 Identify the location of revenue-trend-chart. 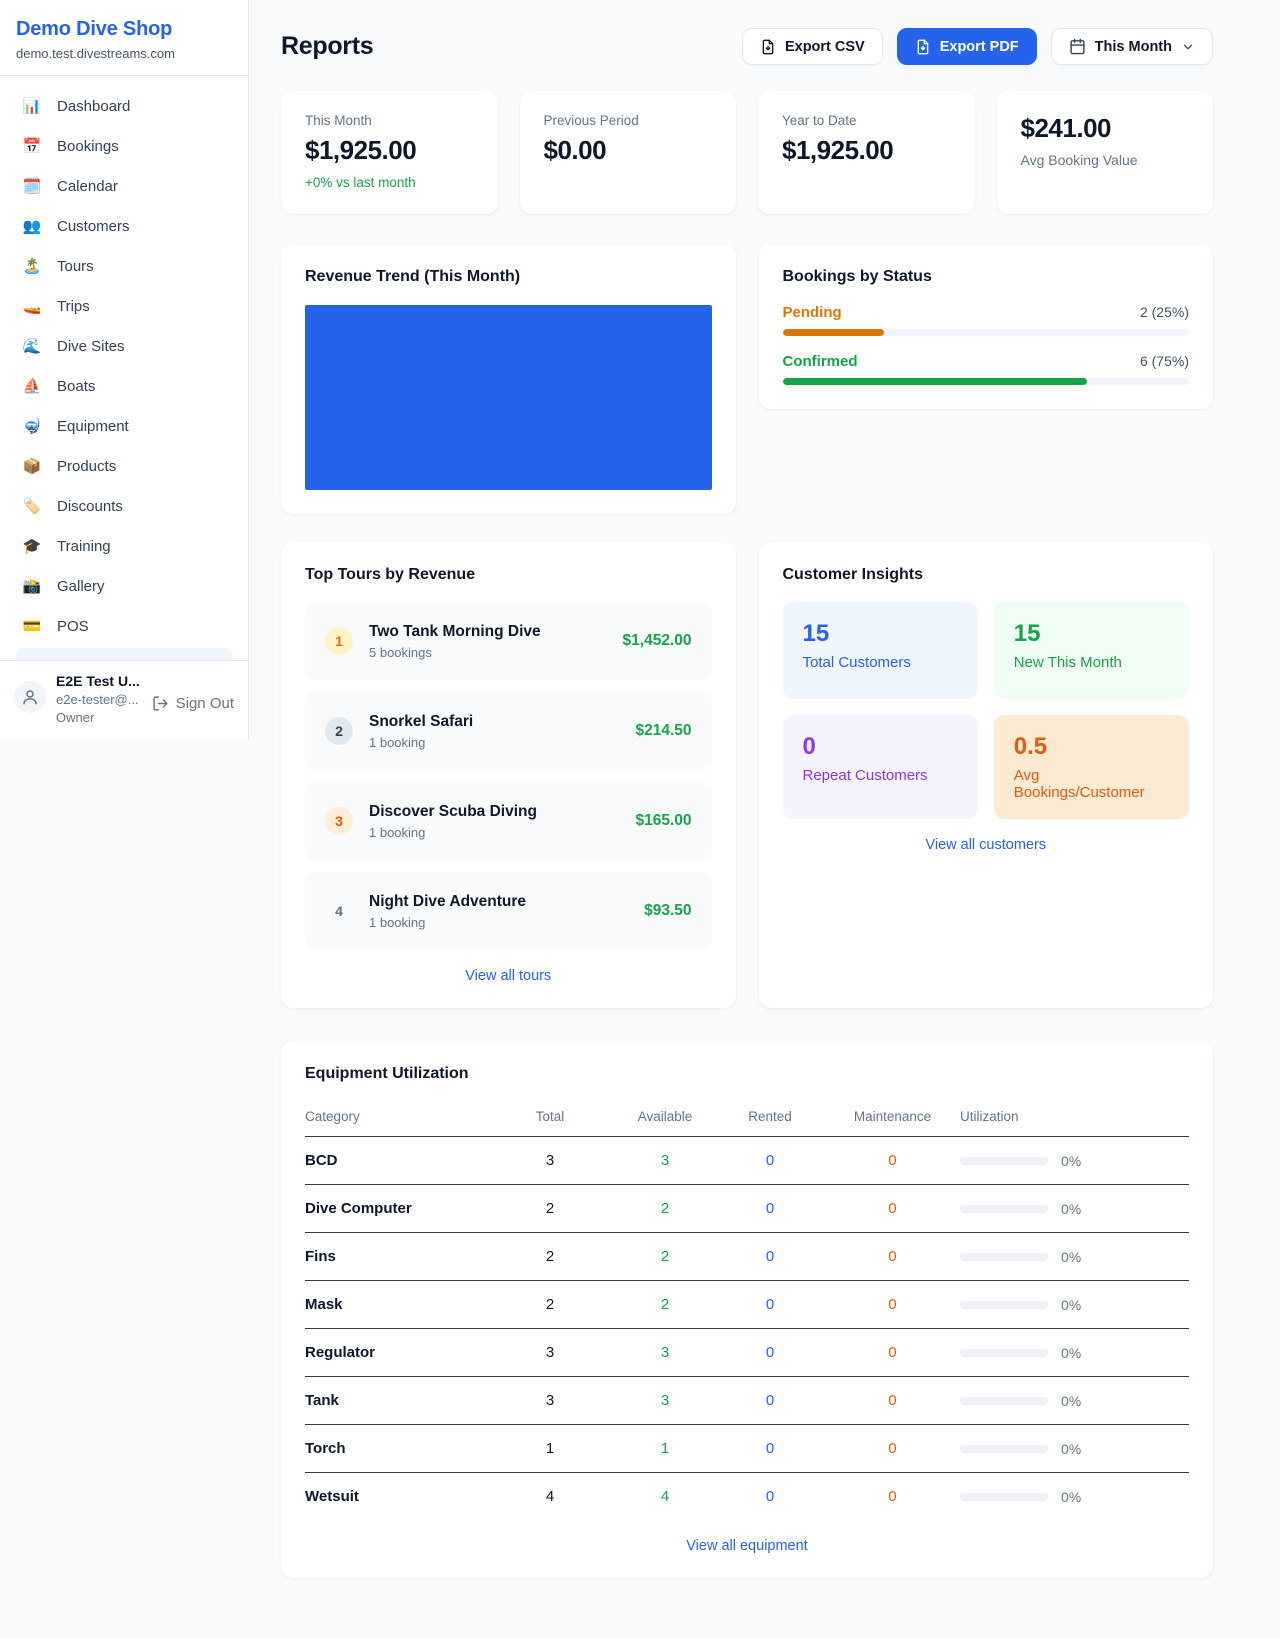
(508, 397).